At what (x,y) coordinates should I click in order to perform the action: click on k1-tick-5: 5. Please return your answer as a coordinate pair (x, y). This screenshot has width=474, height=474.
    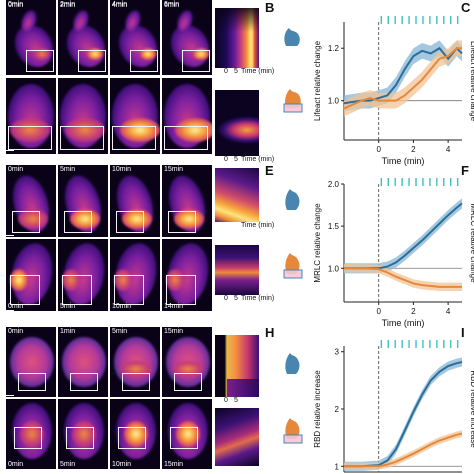
    Looking at the image, I should click on (236, 71).